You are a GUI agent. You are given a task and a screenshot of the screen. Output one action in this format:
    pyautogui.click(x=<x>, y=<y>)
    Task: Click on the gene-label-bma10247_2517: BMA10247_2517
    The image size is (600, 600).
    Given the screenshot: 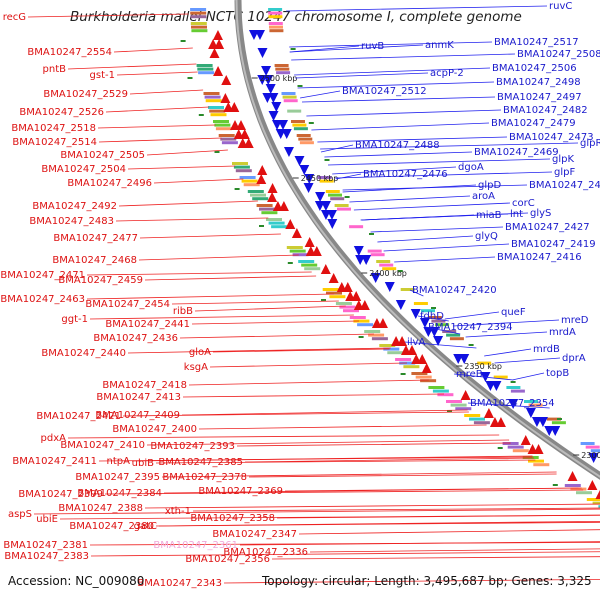 What is the action you would take?
    pyautogui.click(x=536, y=42)
    